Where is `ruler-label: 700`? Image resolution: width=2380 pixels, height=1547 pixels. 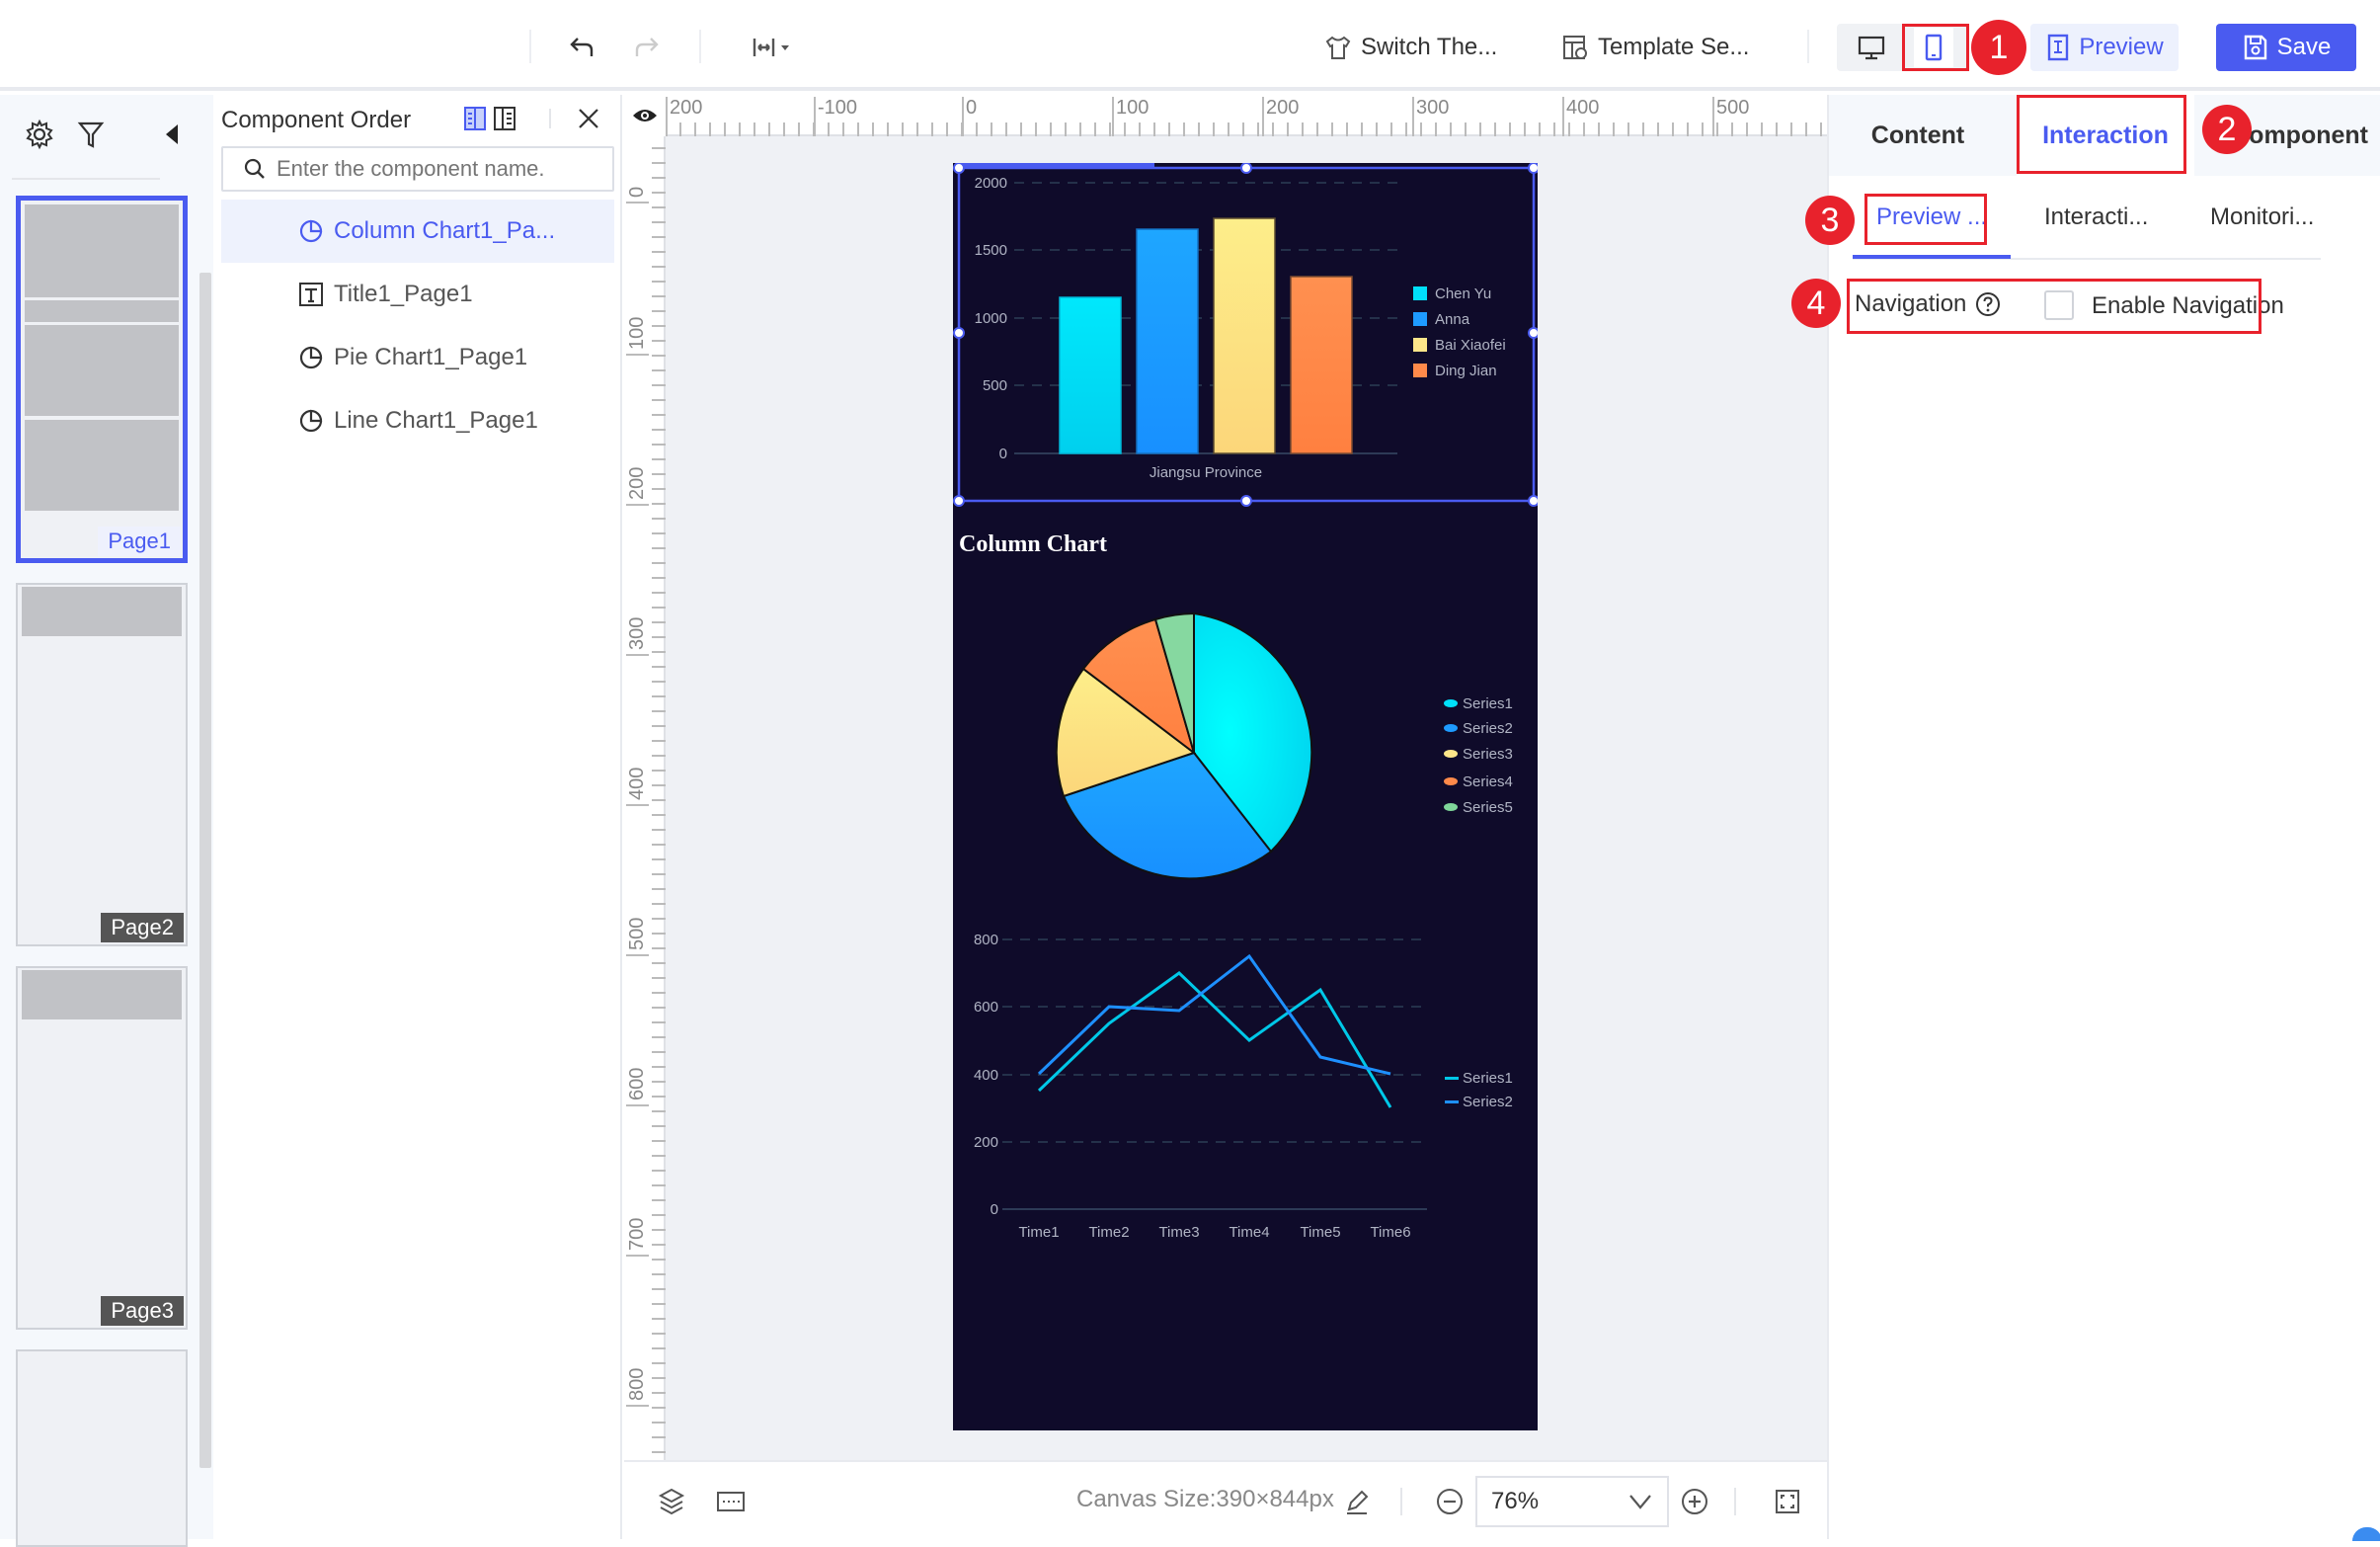 ruler-label: 700 is located at coordinates (637, 1227).